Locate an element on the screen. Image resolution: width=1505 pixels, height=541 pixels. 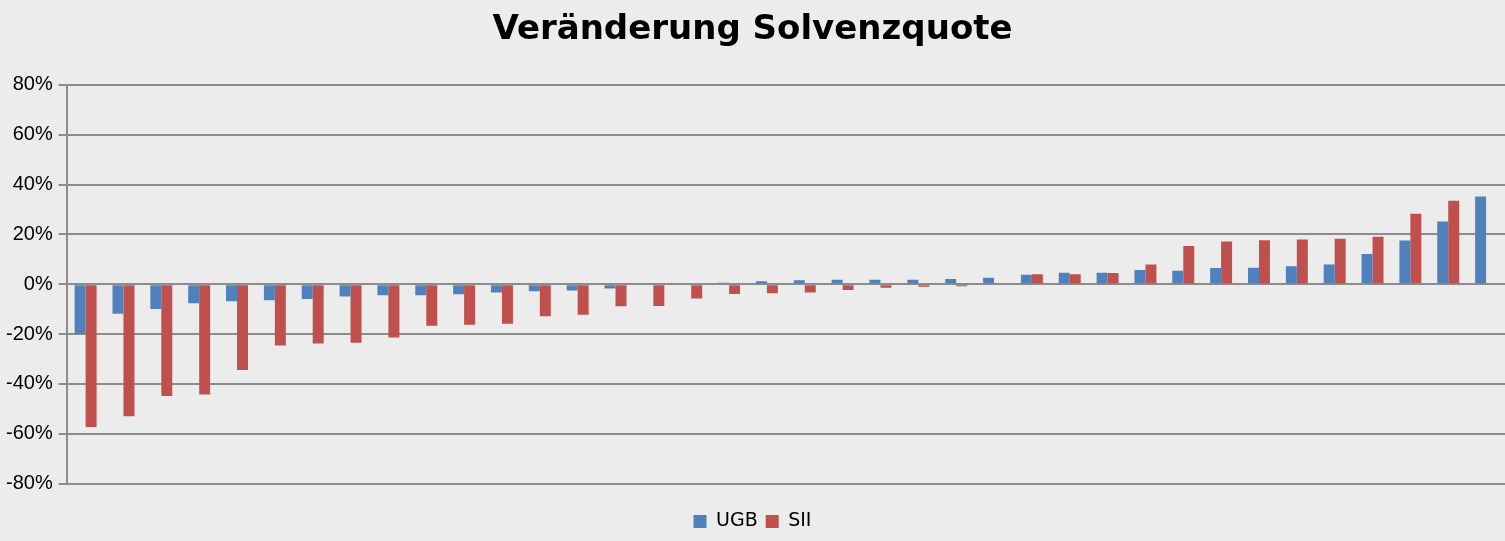
chart-title: Veränderung Solvenzquote is located at coordinates (752, 27).